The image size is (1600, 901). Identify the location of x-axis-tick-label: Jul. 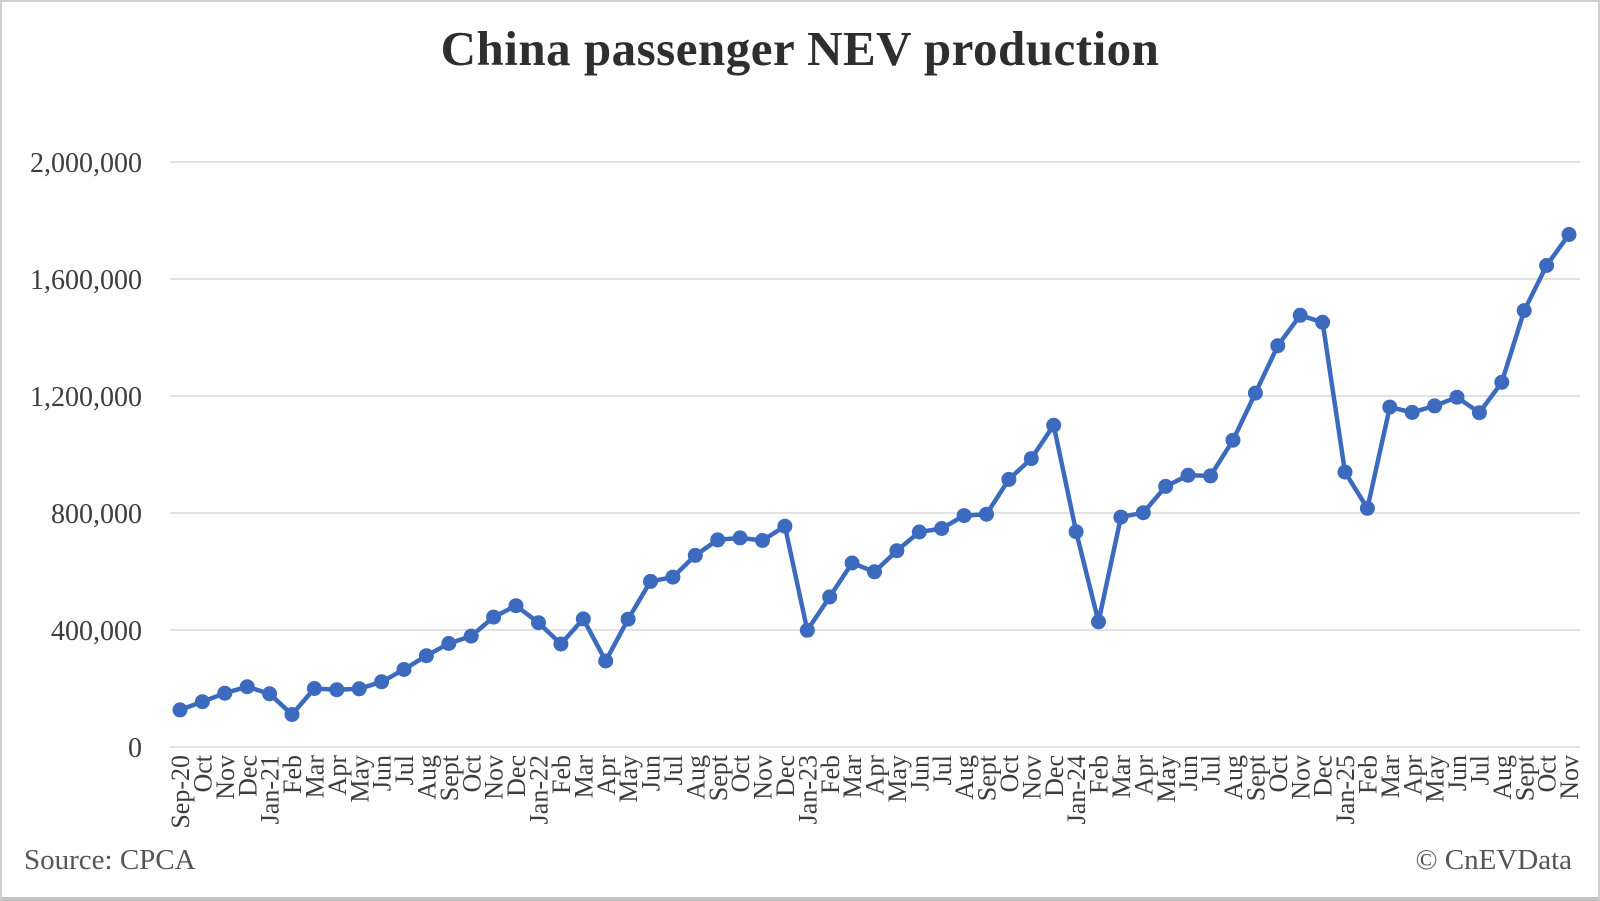
(404, 770).